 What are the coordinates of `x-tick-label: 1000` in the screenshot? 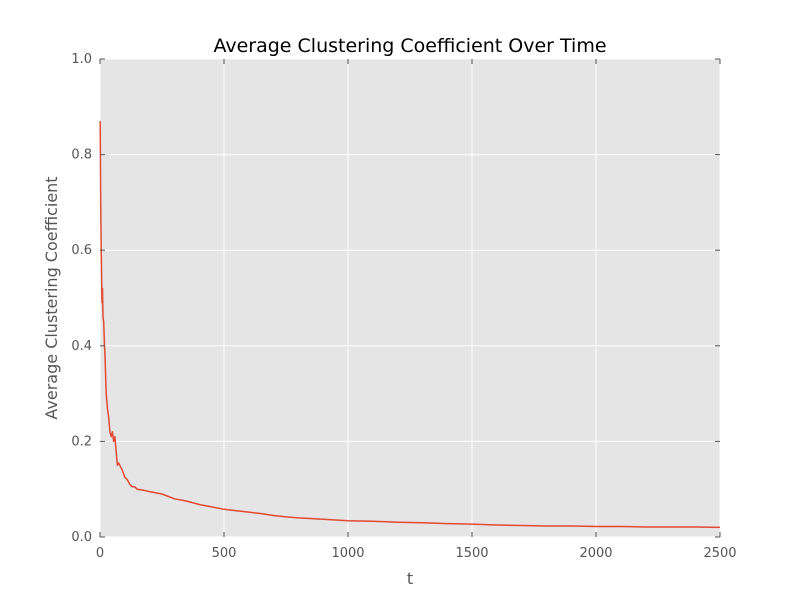 It's located at (347, 553).